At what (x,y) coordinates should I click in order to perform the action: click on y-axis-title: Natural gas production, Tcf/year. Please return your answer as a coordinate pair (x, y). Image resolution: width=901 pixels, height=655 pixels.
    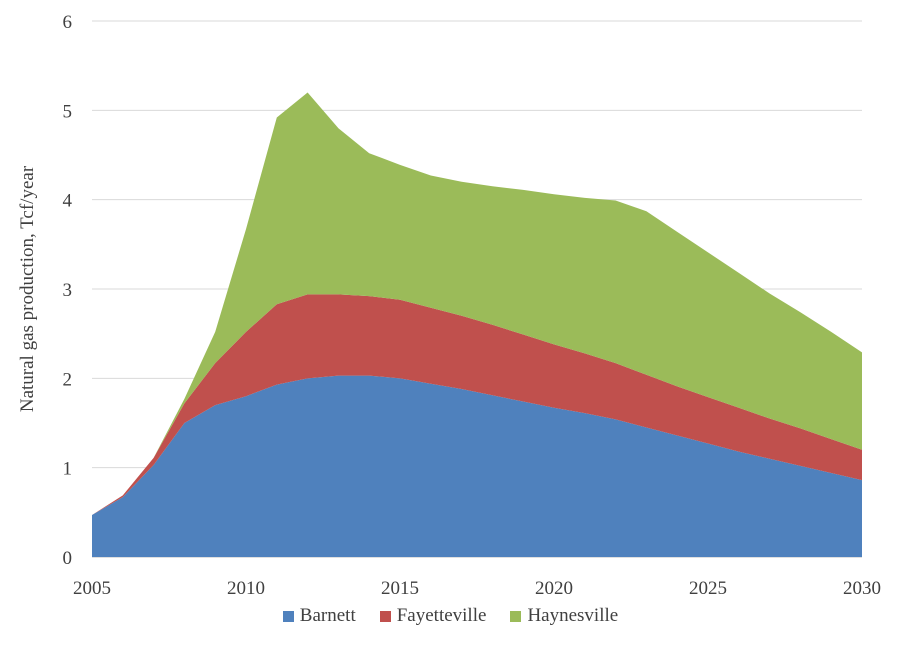
    Looking at the image, I should click on (27, 288).